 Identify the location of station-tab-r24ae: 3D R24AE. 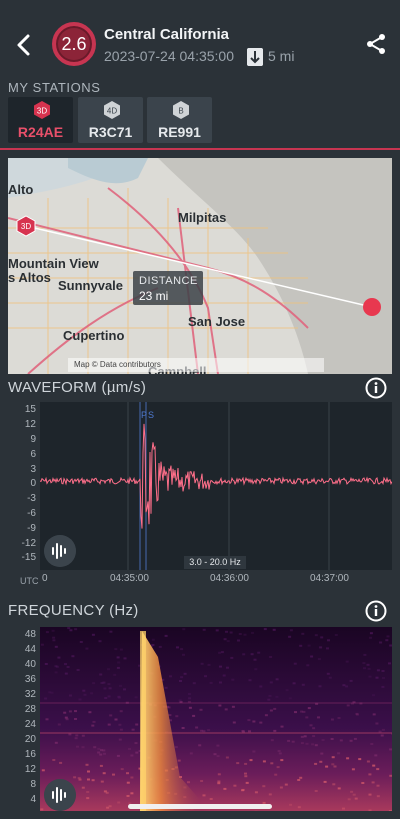
(40, 120).